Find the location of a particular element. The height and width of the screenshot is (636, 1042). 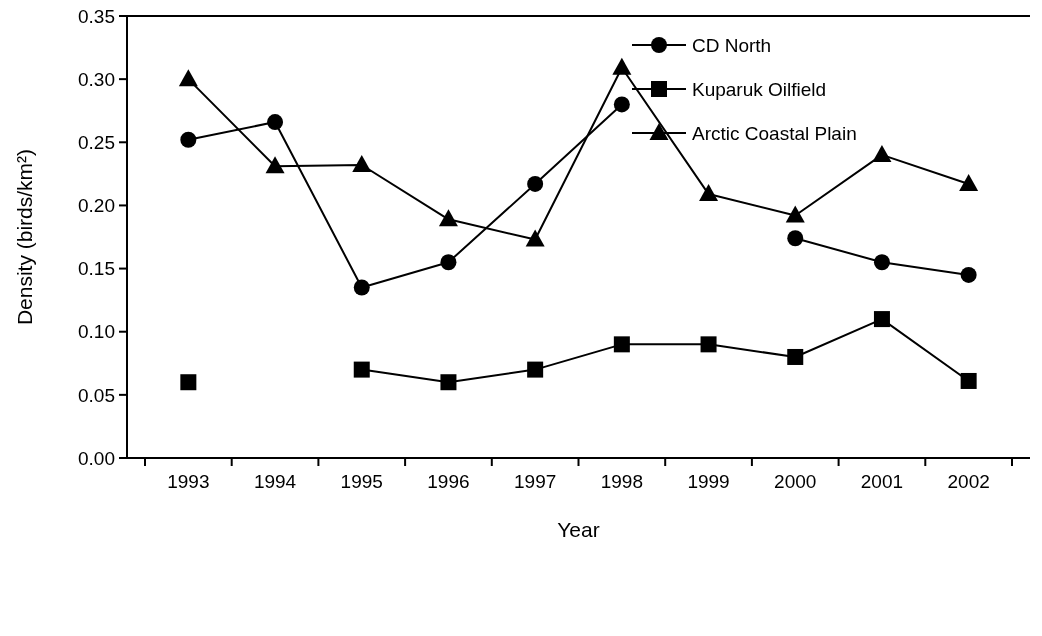

x-tick-label: 2000 is located at coordinates (795, 481).